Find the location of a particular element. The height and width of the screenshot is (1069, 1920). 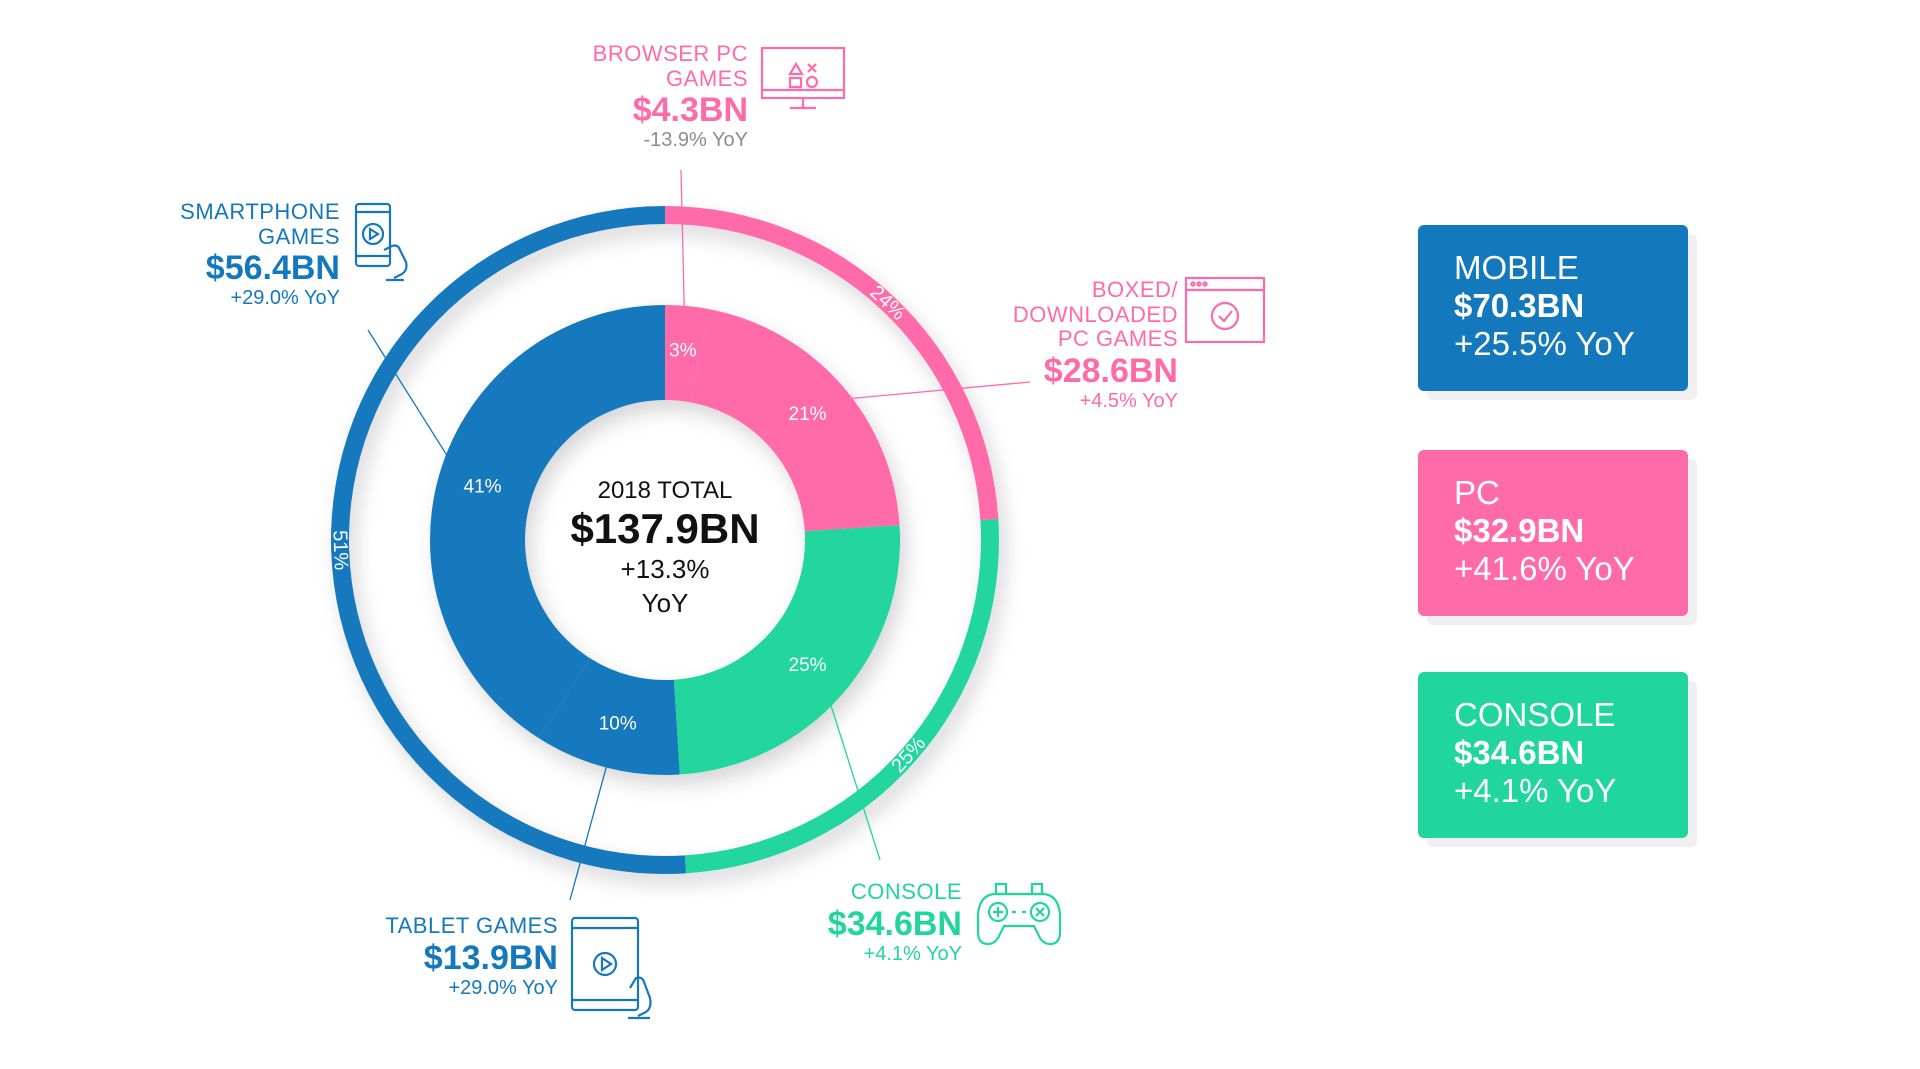

callout-name: PC GAMES is located at coordinates (1117, 339).